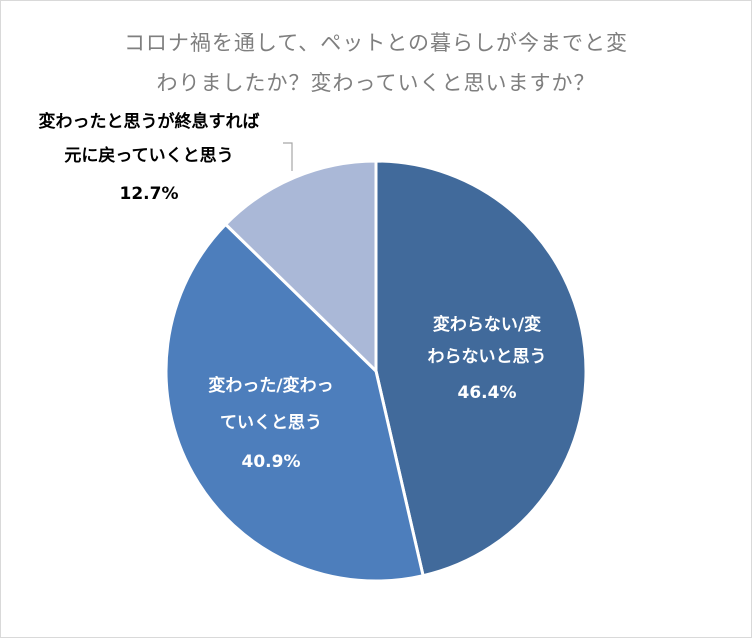 Image resolution: width=752 pixels, height=638 pixels. I want to click on slice-label-changed-line-1: 変わった/変わっ, so click(270, 385).